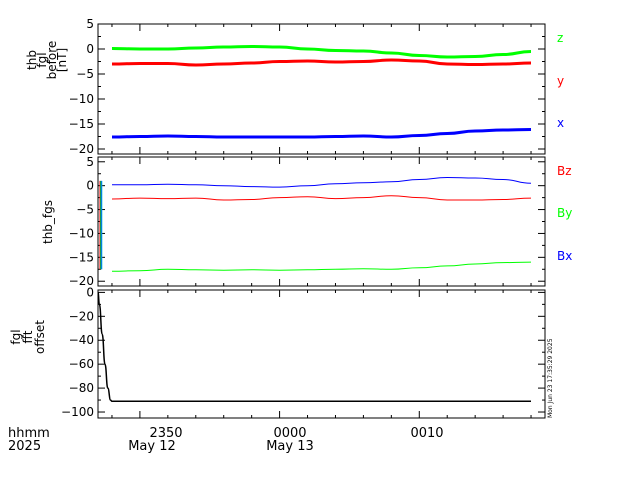 The width and height of the screenshot is (640, 480). What do you see at coordinates (226, 440) in the screenshot?
I see `x-axis-labels: hhmm 2025 2350 May 12 0000 May 13 0010` at bounding box center [226, 440].